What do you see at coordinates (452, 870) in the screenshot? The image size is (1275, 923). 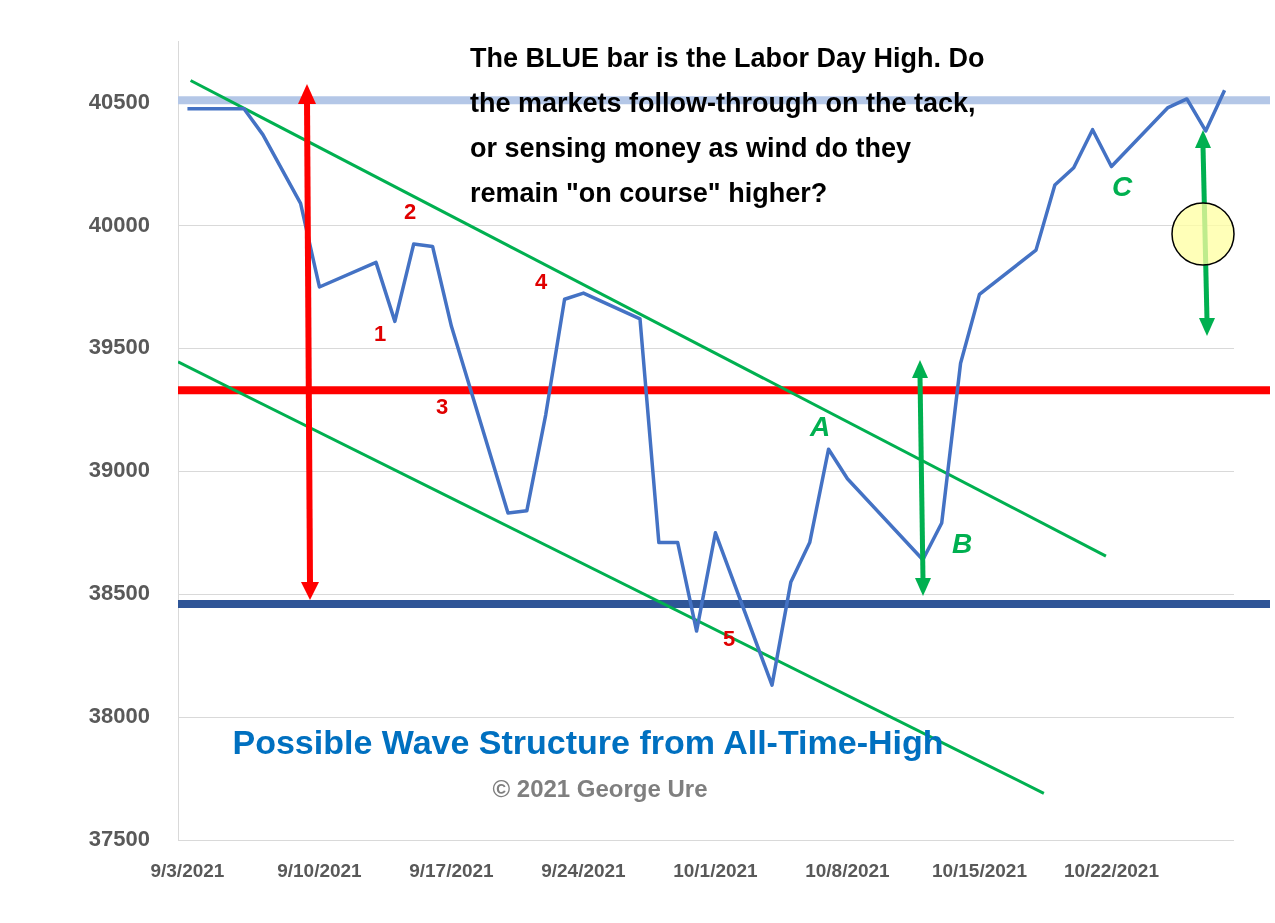 I see `x-tick-label: 9/17/2021` at bounding box center [452, 870].